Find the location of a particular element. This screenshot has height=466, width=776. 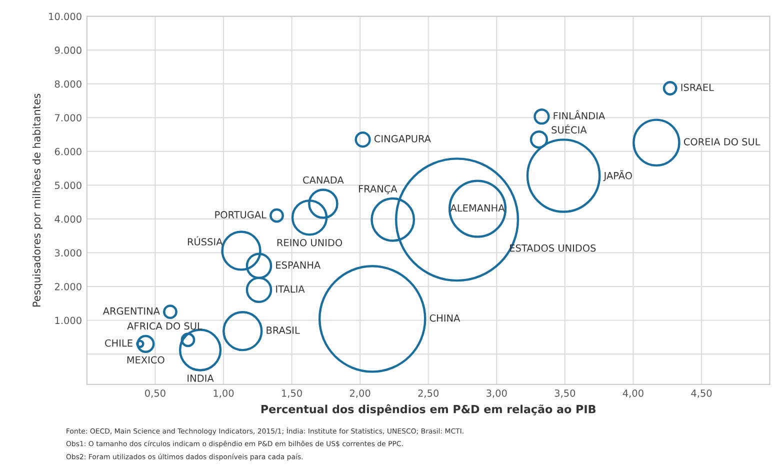

x-tick-label: 1,50 is located at coordinates (292, 393).